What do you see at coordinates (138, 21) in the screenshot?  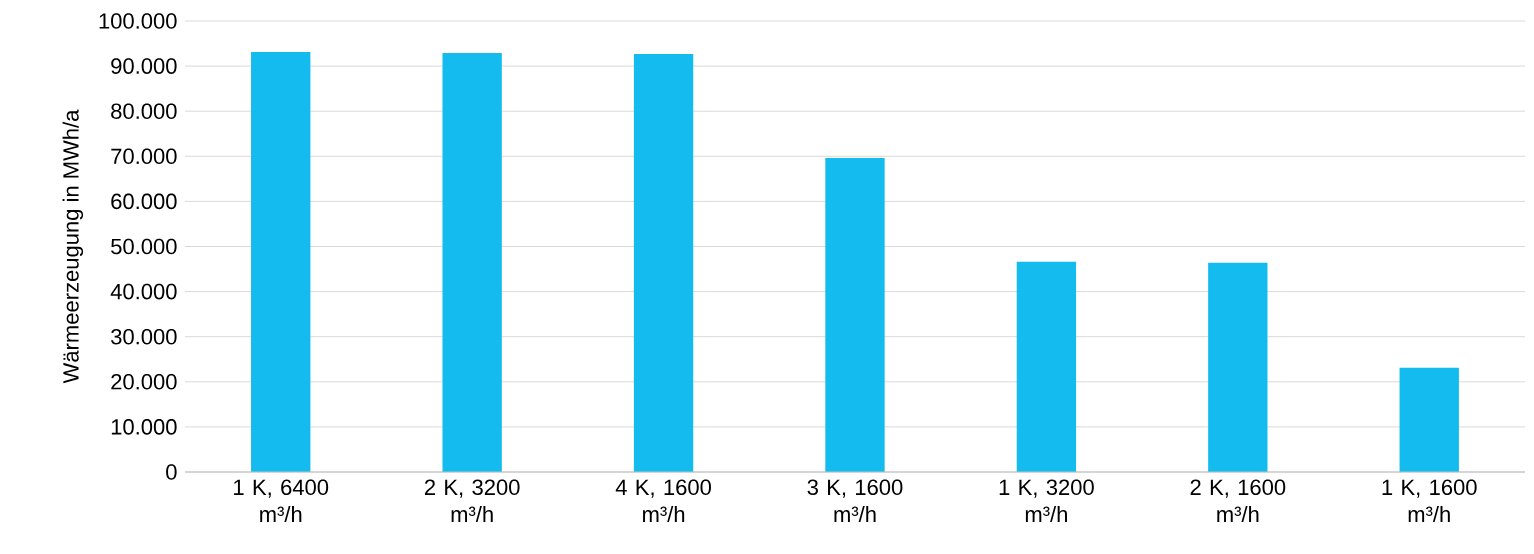 I see `y-tick-label: 100.000` at bounding box center [138, 21].